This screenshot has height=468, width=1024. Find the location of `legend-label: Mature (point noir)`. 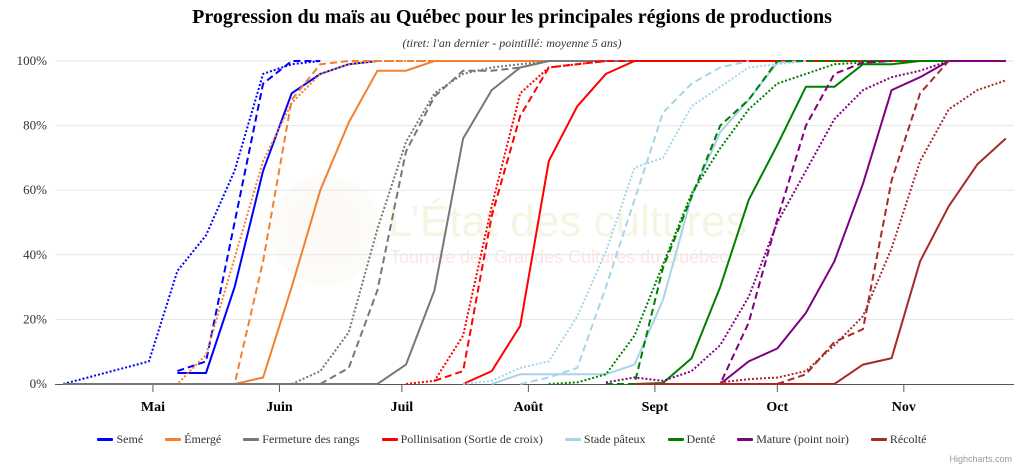

legend-label: Mature (point noir) is located at coordinates (802, 439).